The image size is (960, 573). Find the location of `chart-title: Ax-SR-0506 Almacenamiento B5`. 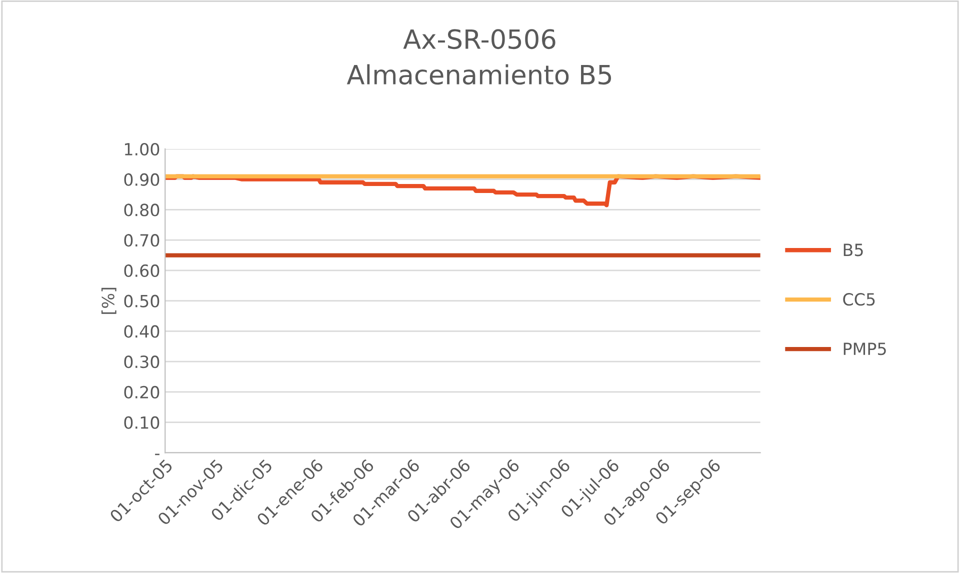

chart-title: Ax-SR-0506 Almacenamiento B5 is located at coordinates (479, 57).